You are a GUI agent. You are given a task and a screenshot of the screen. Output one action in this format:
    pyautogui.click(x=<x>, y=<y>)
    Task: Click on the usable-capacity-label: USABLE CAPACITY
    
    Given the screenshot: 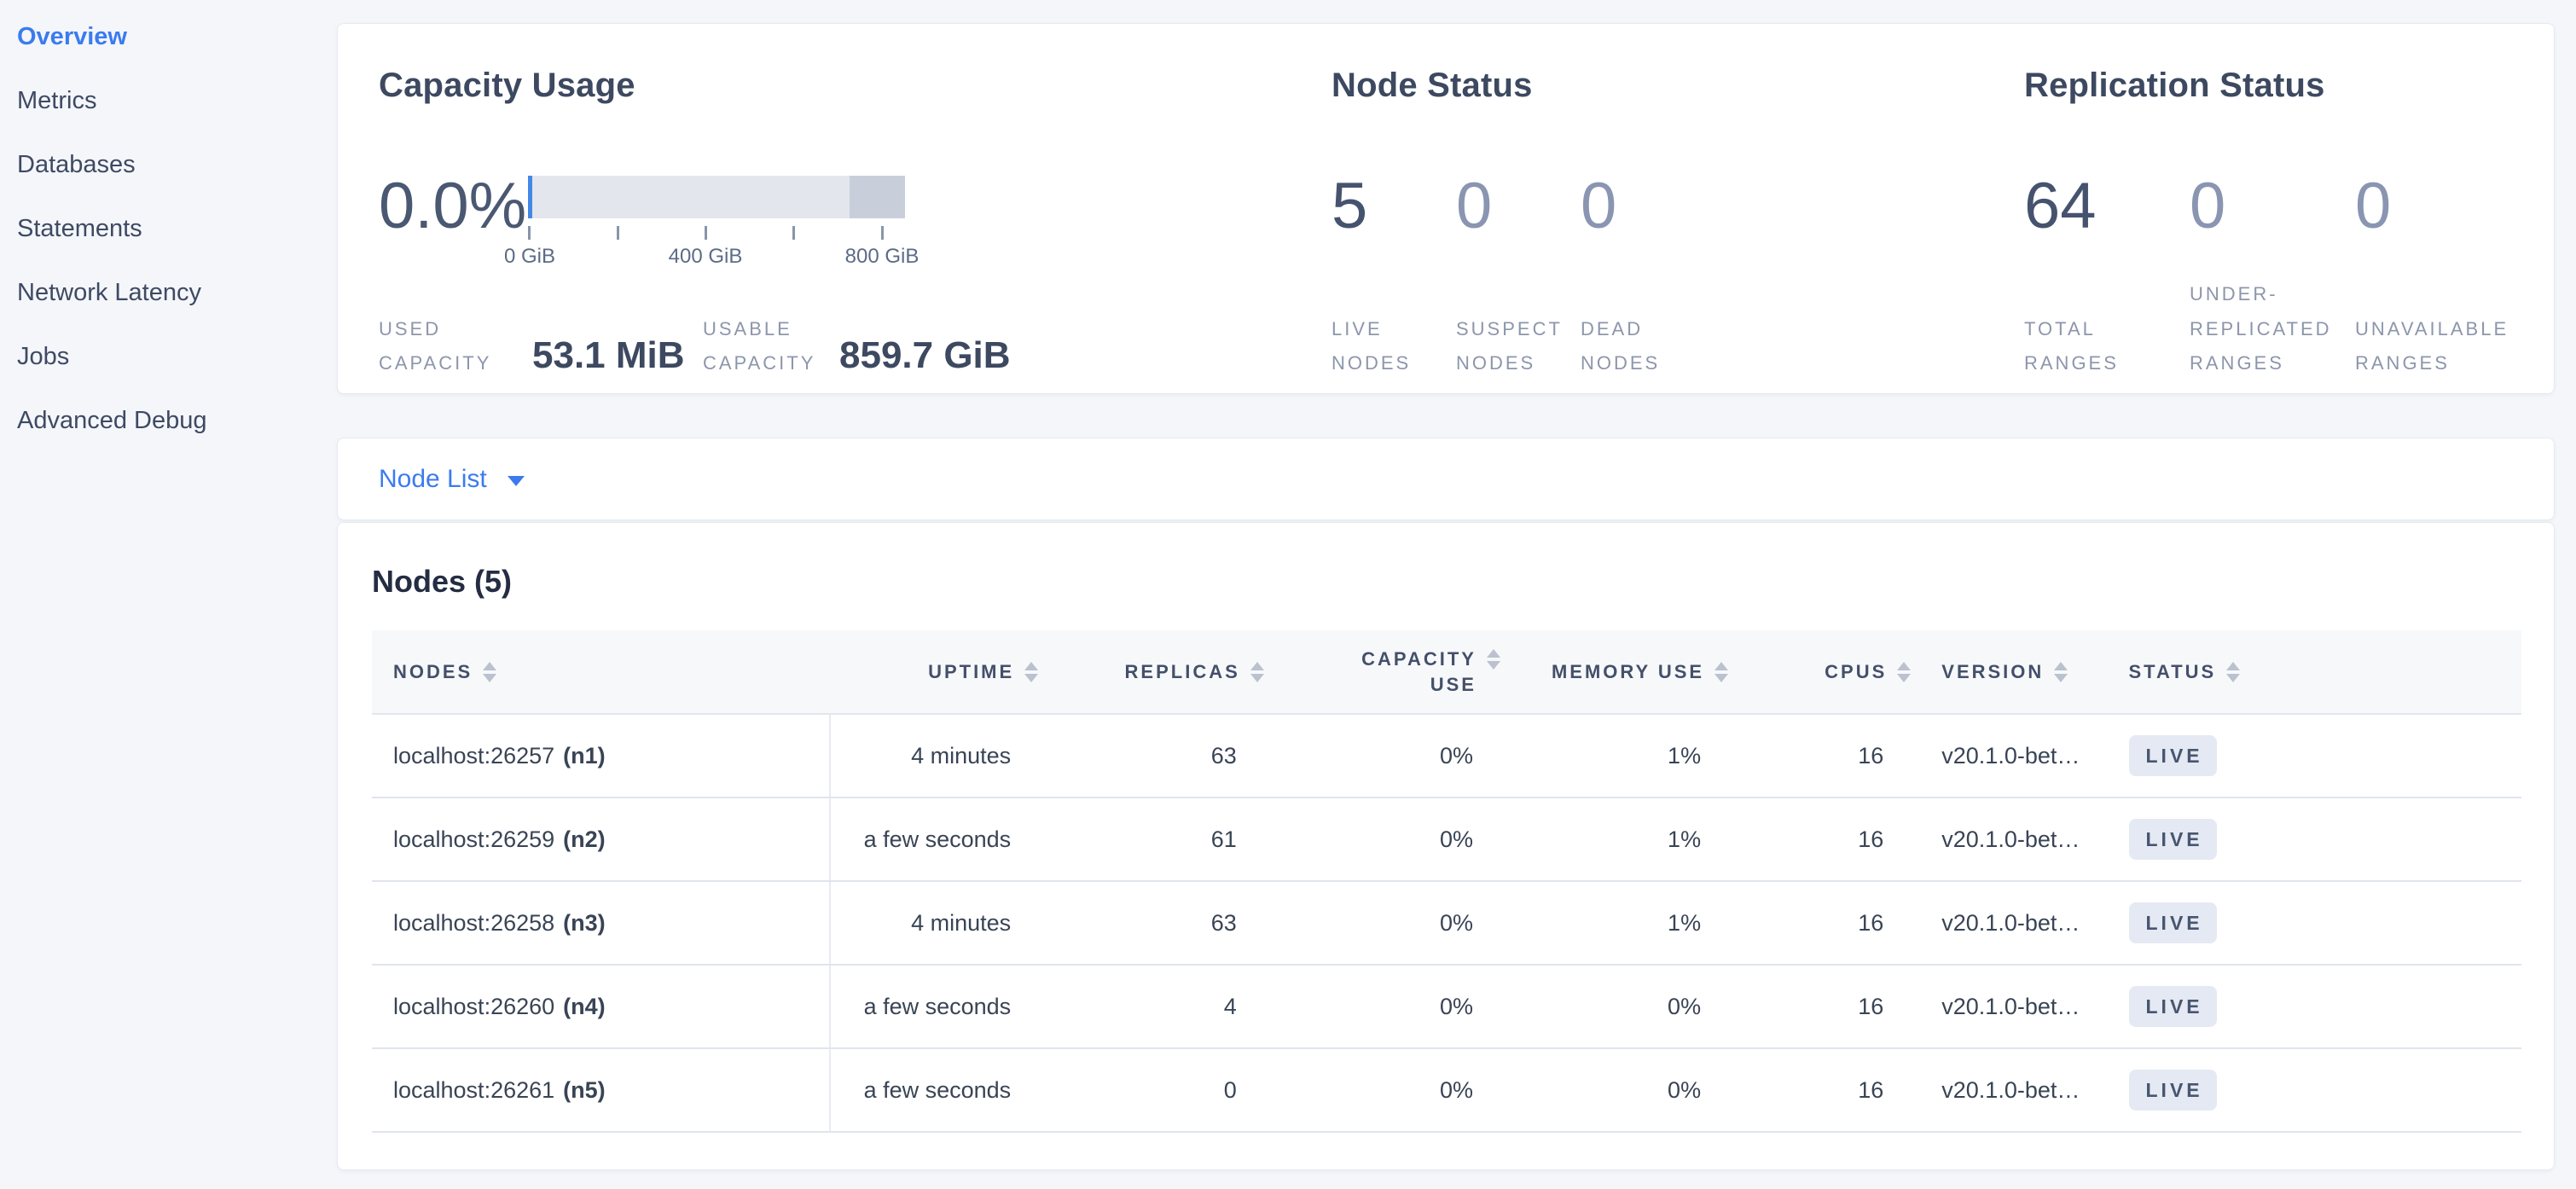 What is the action you would take?
    pyautogui.click(x=759, y=345)
    